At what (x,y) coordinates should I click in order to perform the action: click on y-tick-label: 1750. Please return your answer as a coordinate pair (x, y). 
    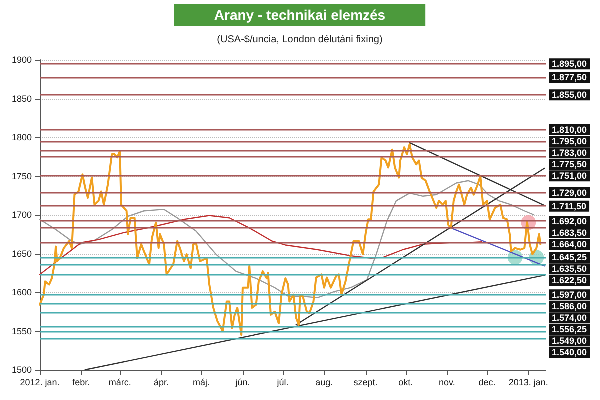
    Looking at the image, I should click on (22, 176).